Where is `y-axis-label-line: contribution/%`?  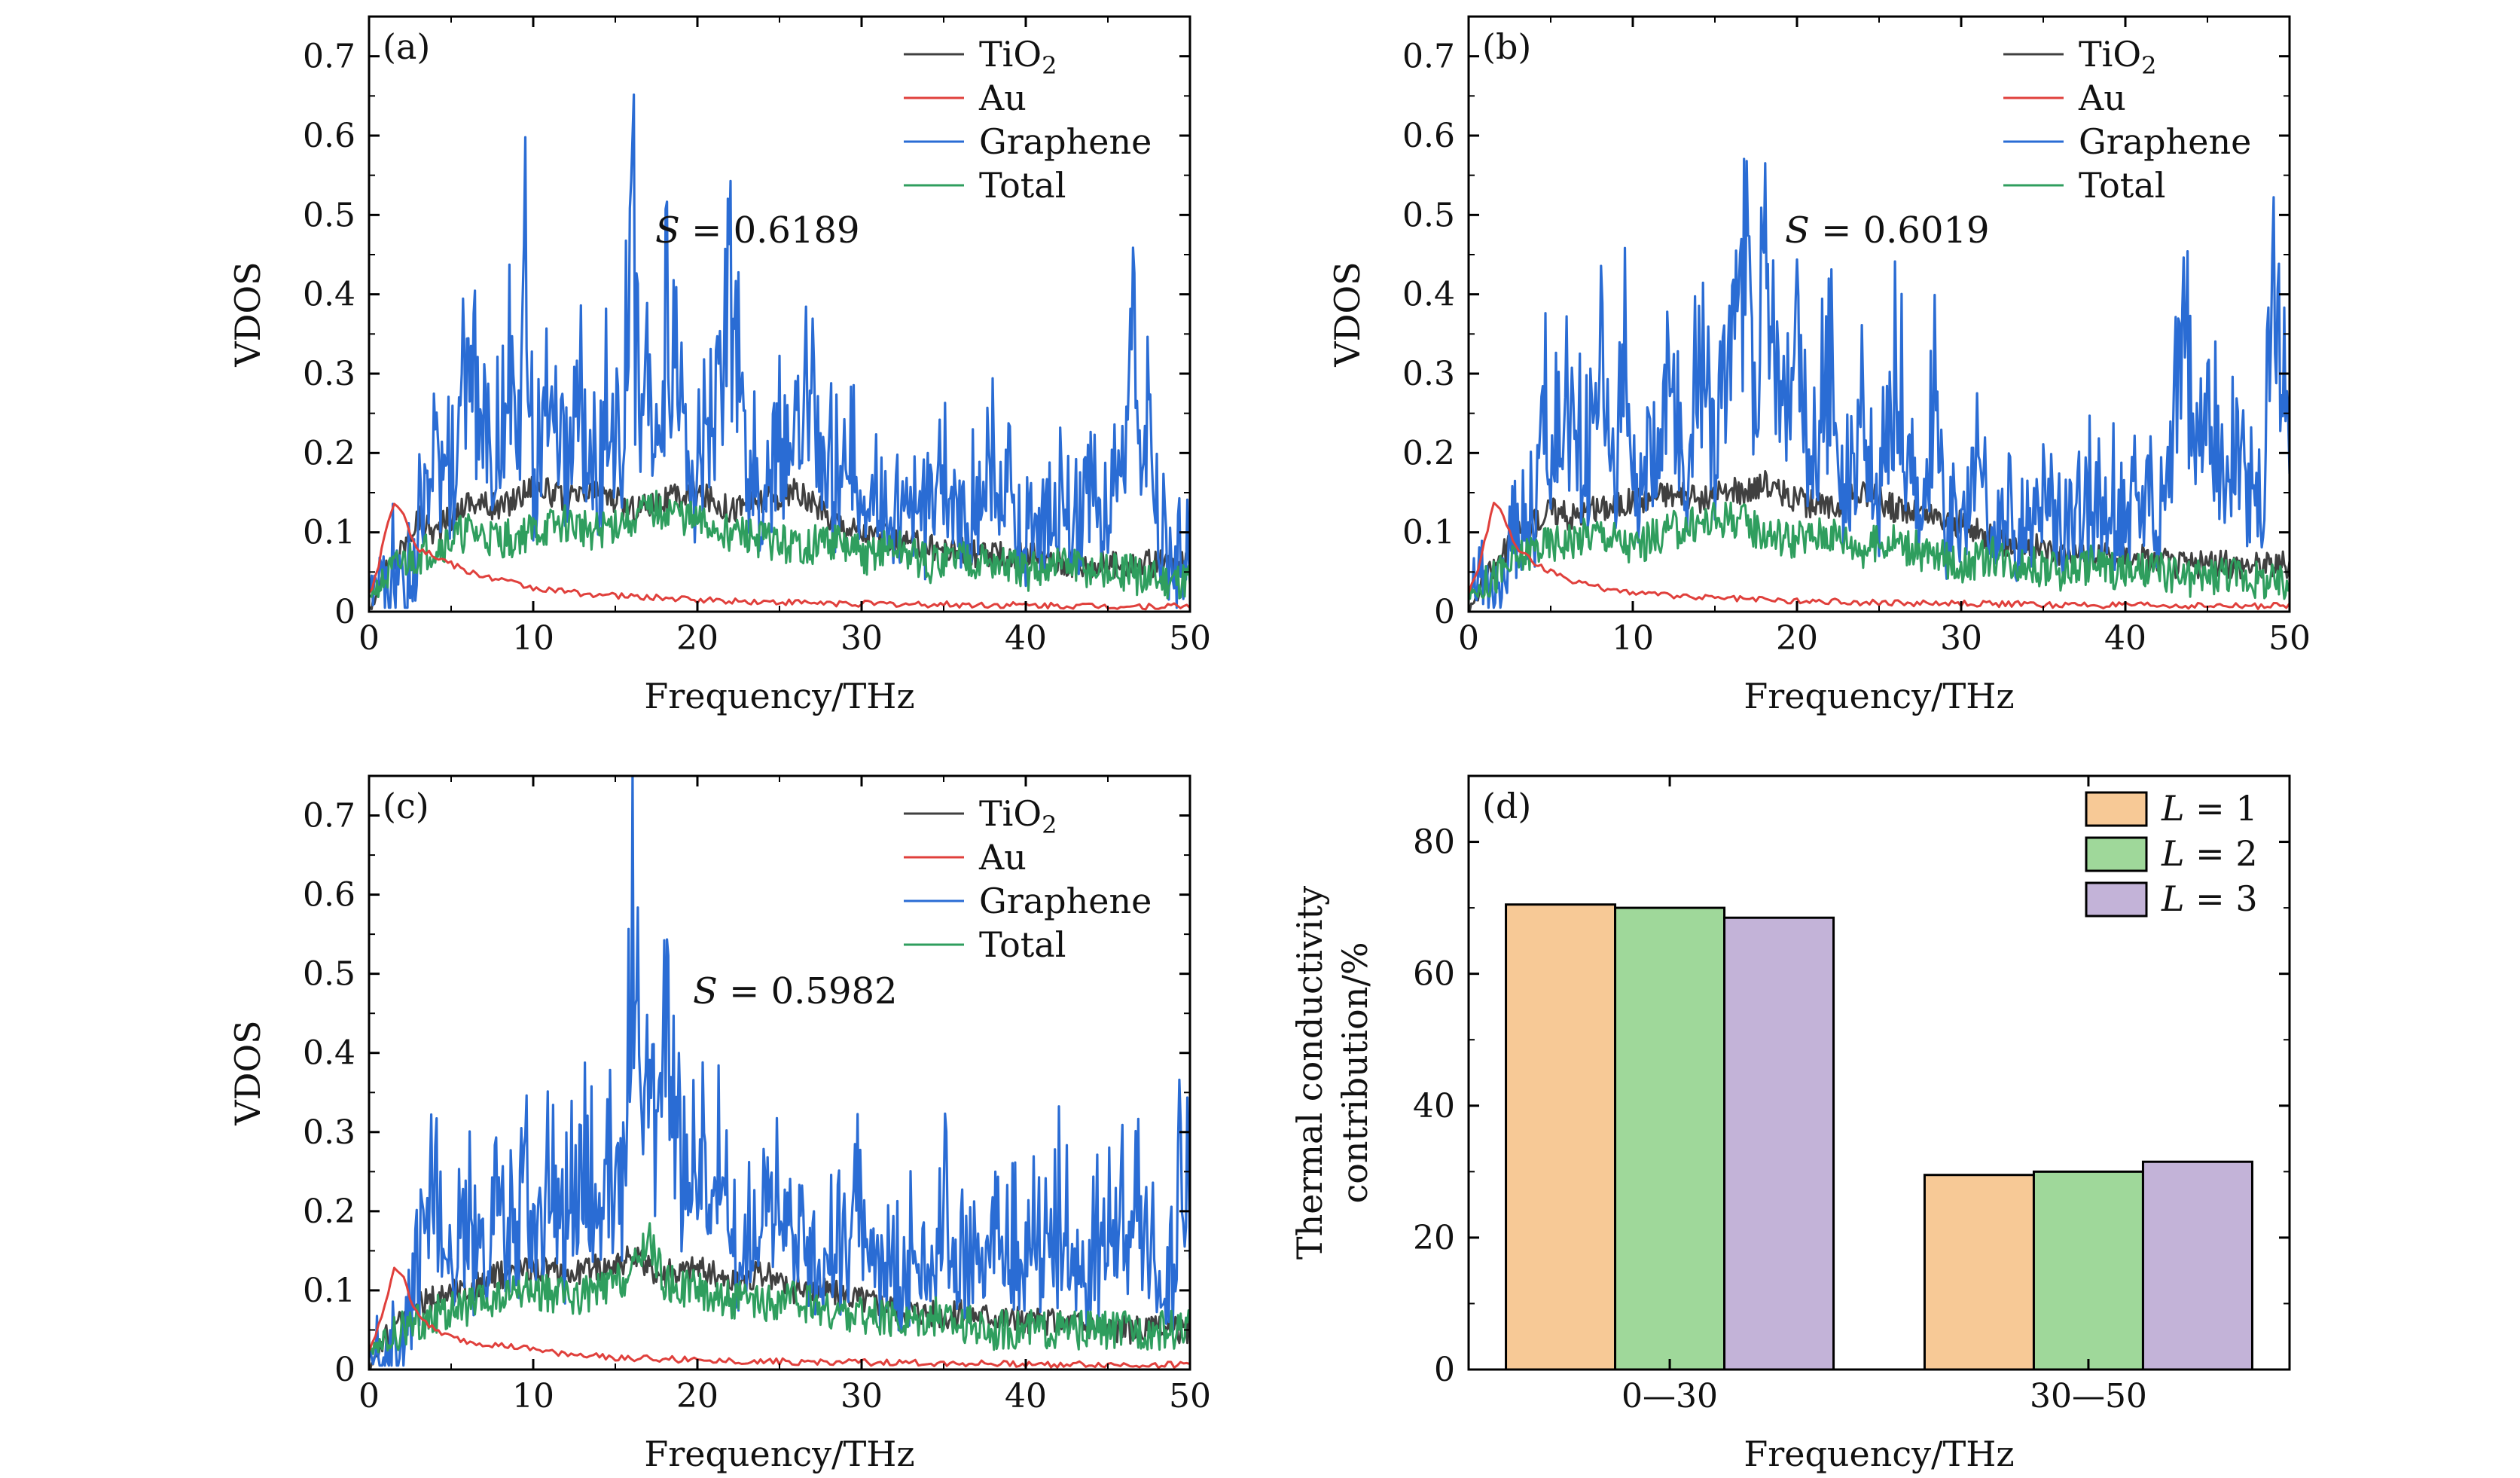 y-axis-label-line: contribution/% is located at coordinates (1355, 1072).